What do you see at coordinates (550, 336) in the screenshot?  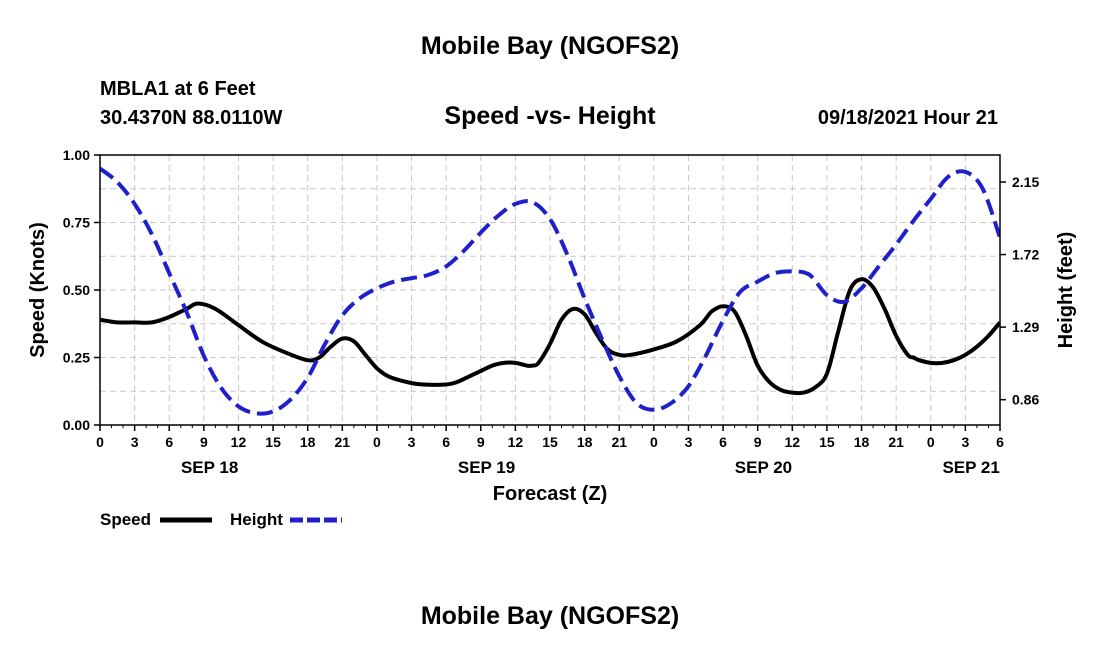 I see `series-speed-line` at bounding box center [550, 336].